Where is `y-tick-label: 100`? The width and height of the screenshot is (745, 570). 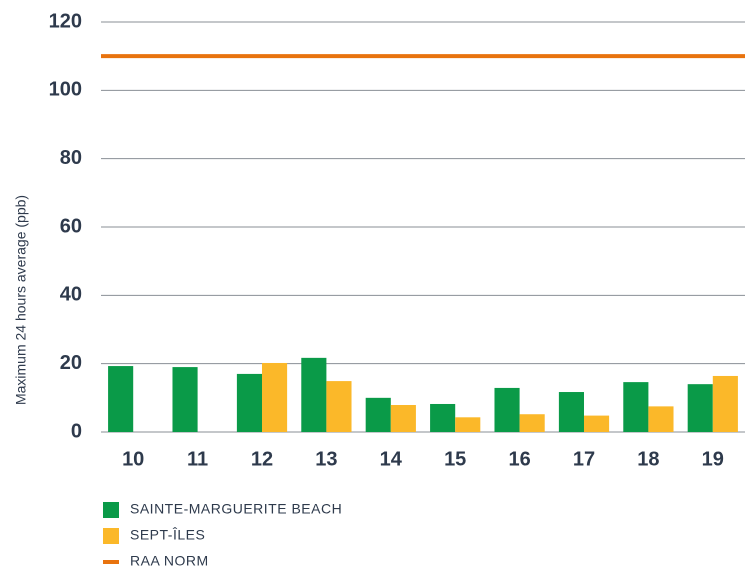
y-tick-label: 100 is located at coordinates (65, 90).